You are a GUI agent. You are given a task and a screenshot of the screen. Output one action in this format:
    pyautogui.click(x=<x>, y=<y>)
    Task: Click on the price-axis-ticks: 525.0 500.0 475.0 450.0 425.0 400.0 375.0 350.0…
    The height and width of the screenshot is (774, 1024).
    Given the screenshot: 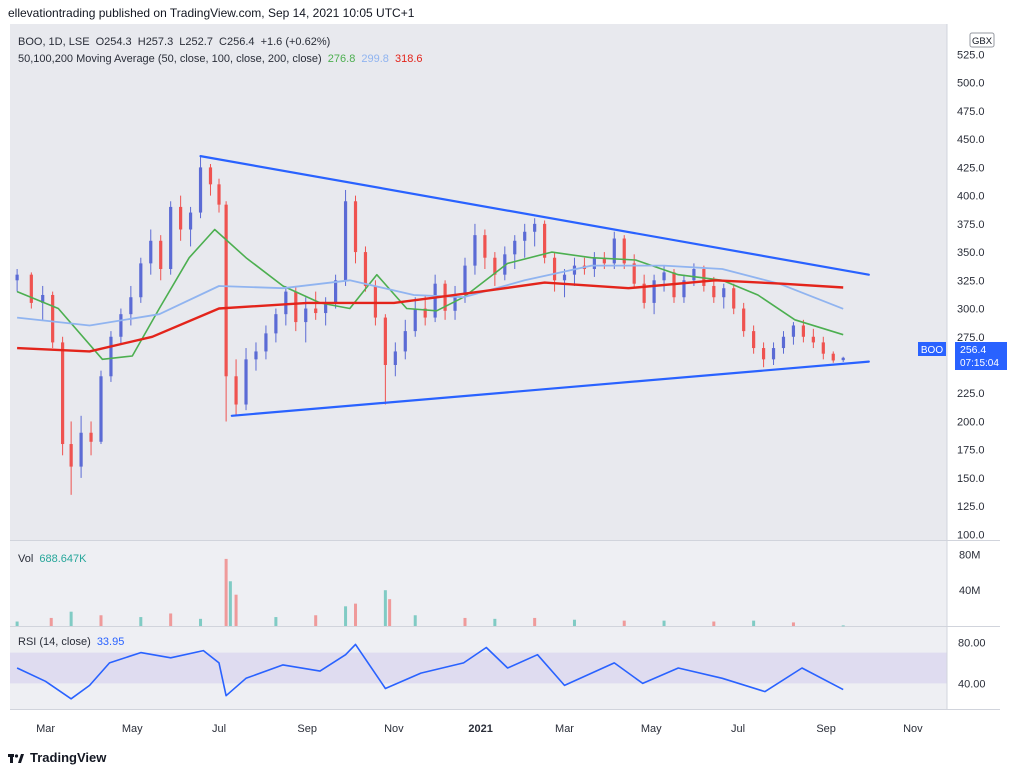 What is the action you would take?
    pyautogui.click(x=971, y=295)
    